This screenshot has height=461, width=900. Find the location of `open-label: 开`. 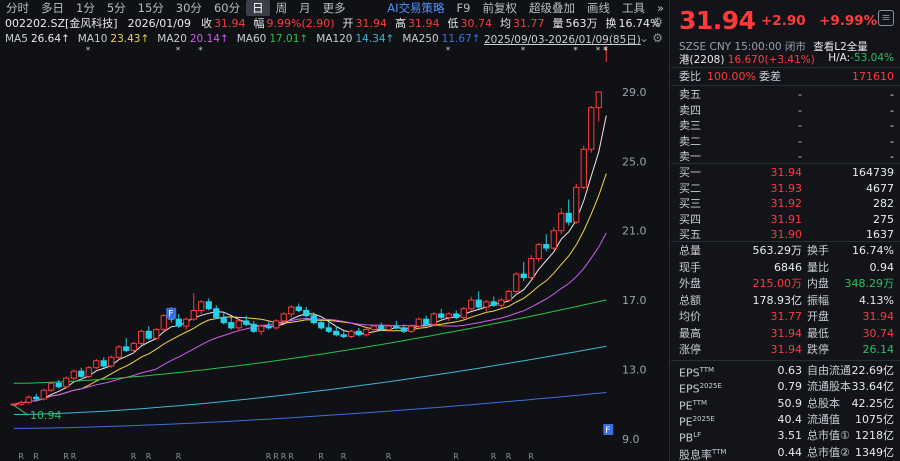

open-label: 开 is located at coordinates (348, 23).